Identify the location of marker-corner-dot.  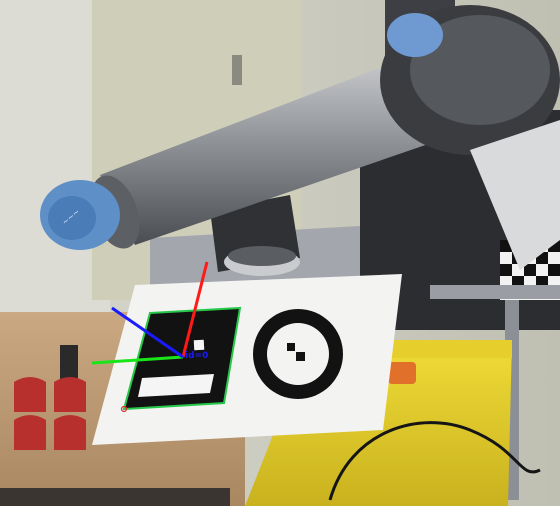
(124, 409).